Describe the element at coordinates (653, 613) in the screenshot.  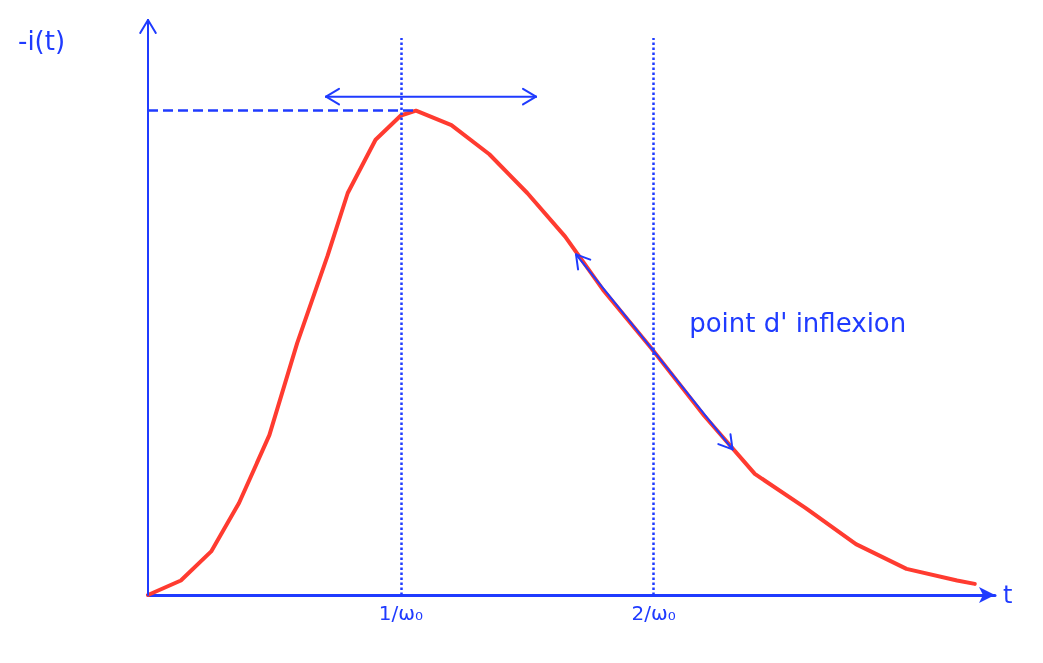
I see `x-tick-label: 2/ω₀` at that location.